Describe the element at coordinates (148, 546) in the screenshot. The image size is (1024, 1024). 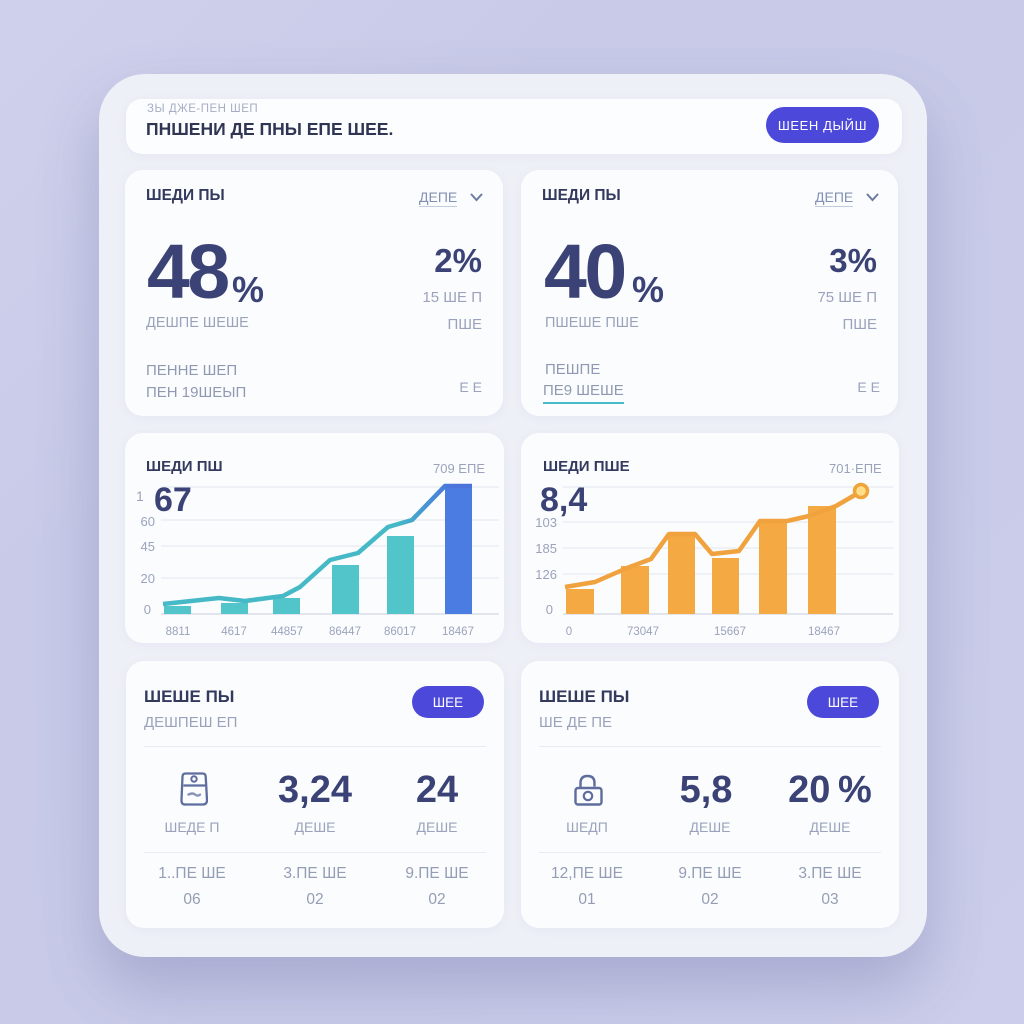
I see `svg-text: 45` at that location.